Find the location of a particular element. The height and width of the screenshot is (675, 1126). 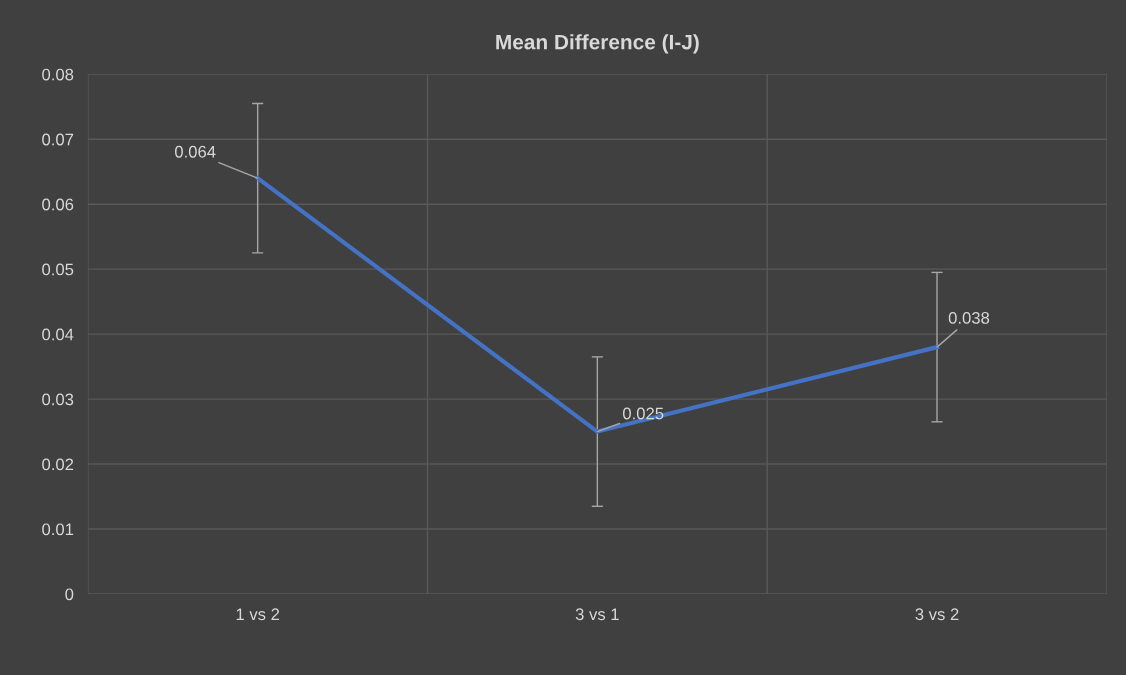

y-tick-label: 0.04 is located at coordinates (58, 334).